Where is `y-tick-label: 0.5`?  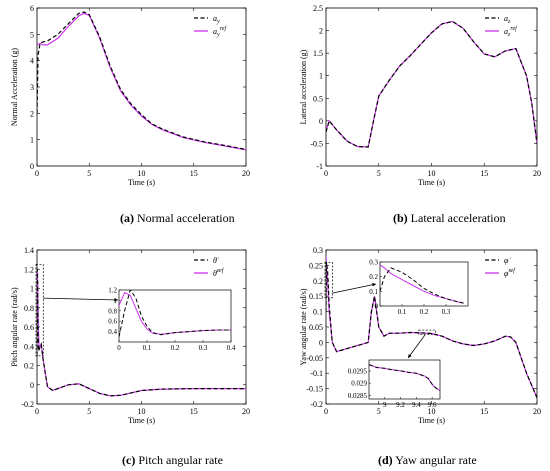
y-tick-label: 0.5 is located at coordinates (318, 98).